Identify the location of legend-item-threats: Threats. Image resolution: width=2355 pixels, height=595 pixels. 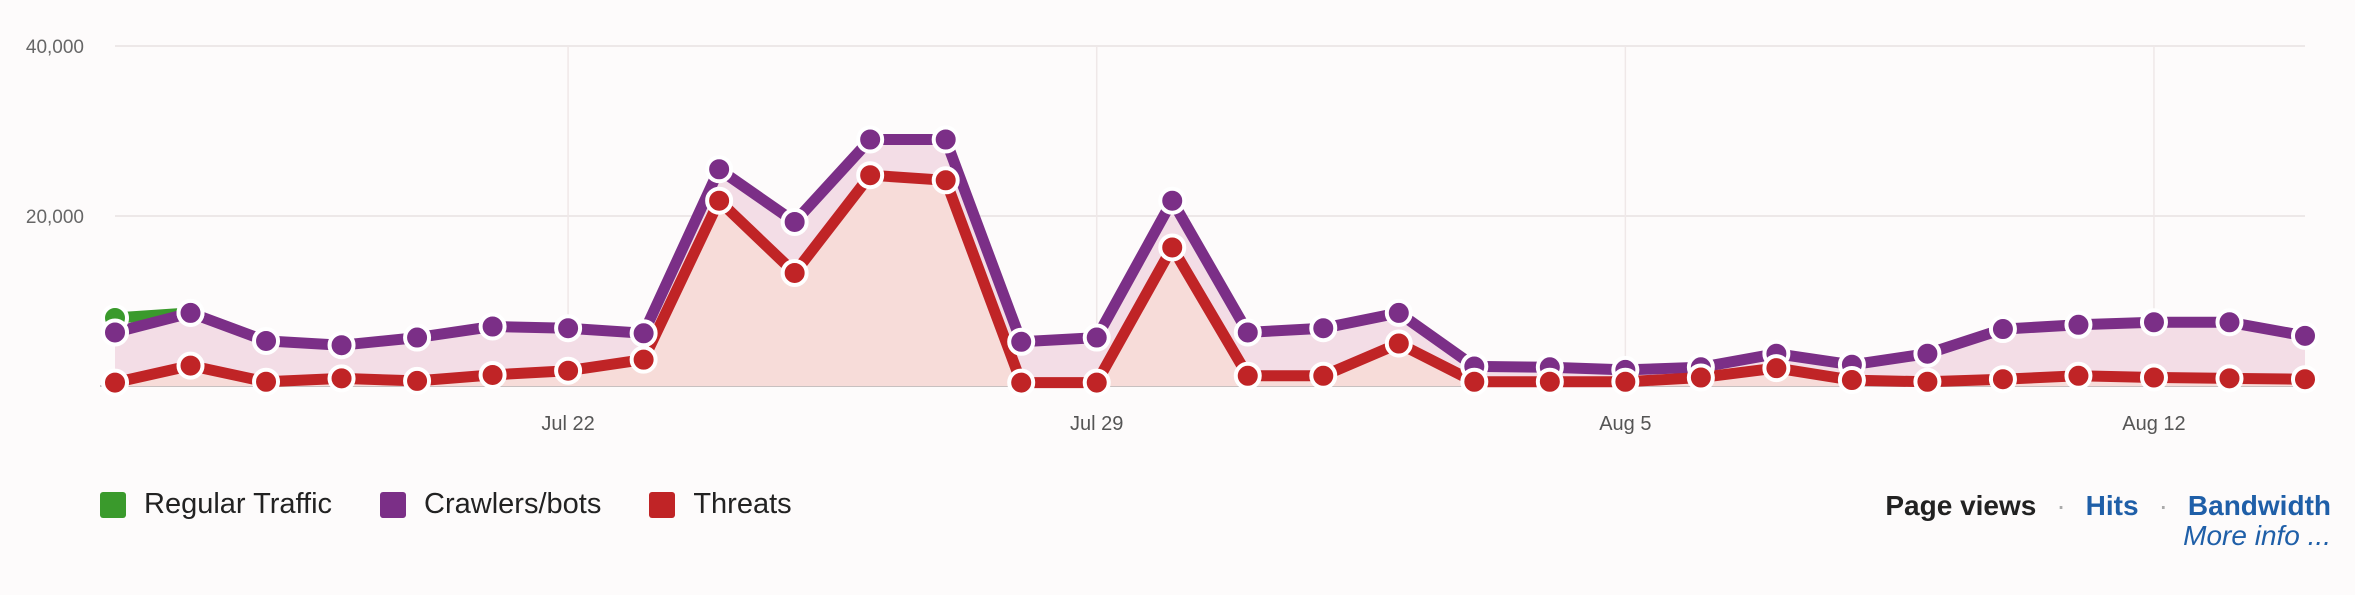
(720, 504).